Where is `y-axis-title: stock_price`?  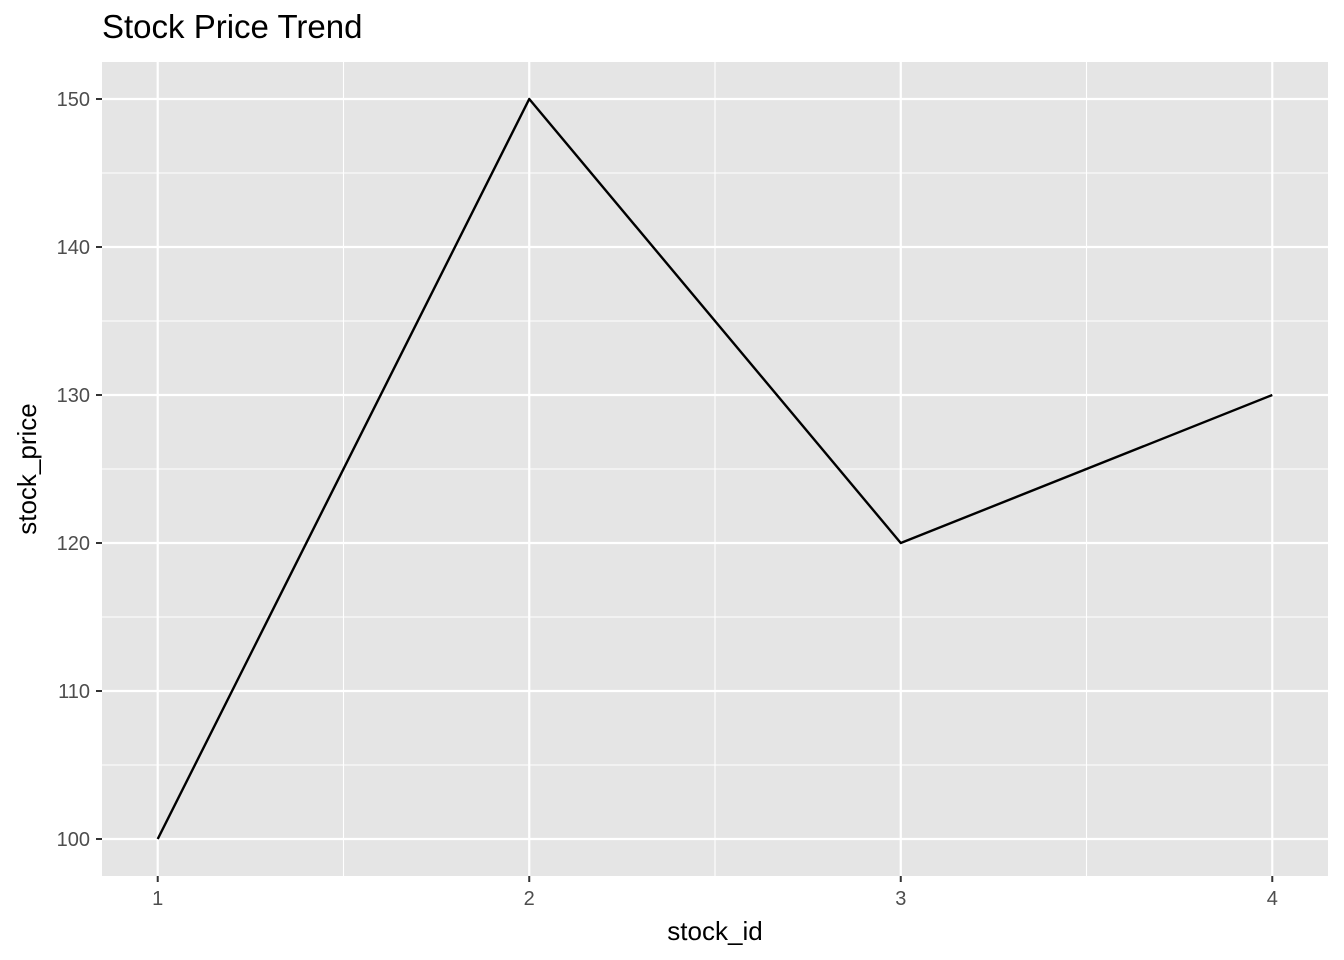 y-axis-title: stock_price is located at coordinates (27, 469).